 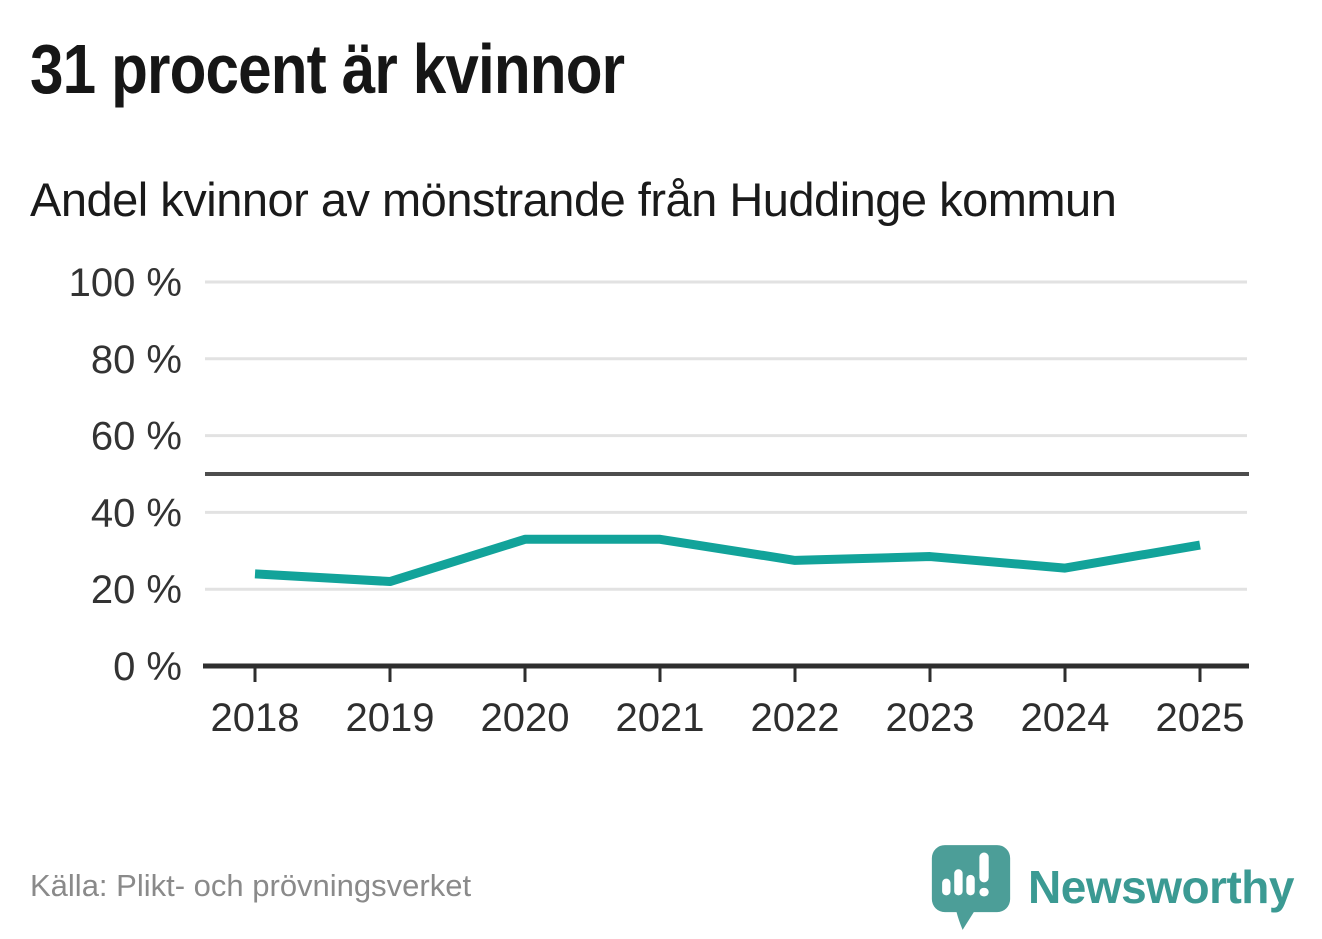 What do you see at coordinates (728, 718) in the screenshot?
I see `x-axis-labels: 2018 2019 2020 2021 2022 2023 2024 2025` at bounding box center [728, 718].